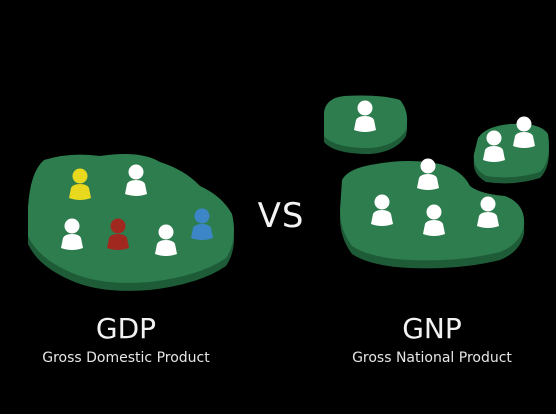 Image resolution: width=556 pixels, height=414 pixels. What do you see at coordinates (126, 358) in the screenshot?
I see `gdp-full-name: Gross Domestic Product` at bounding box center [126, 358].